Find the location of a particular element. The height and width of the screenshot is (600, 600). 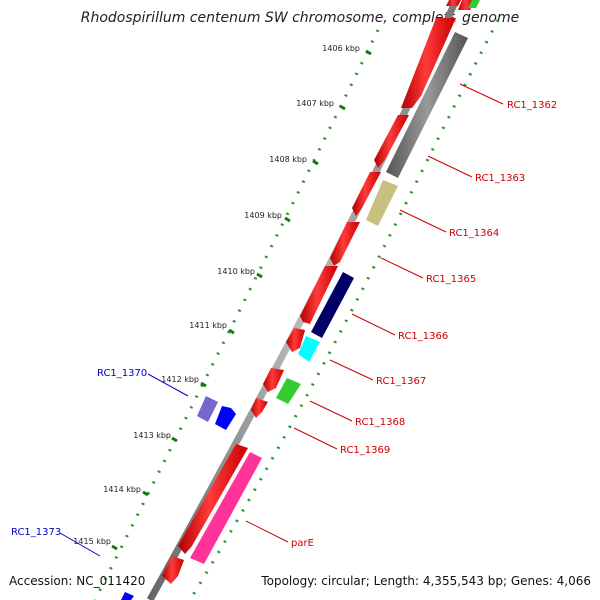

genes-value: 4,066 is located at coordinates (573, 581).